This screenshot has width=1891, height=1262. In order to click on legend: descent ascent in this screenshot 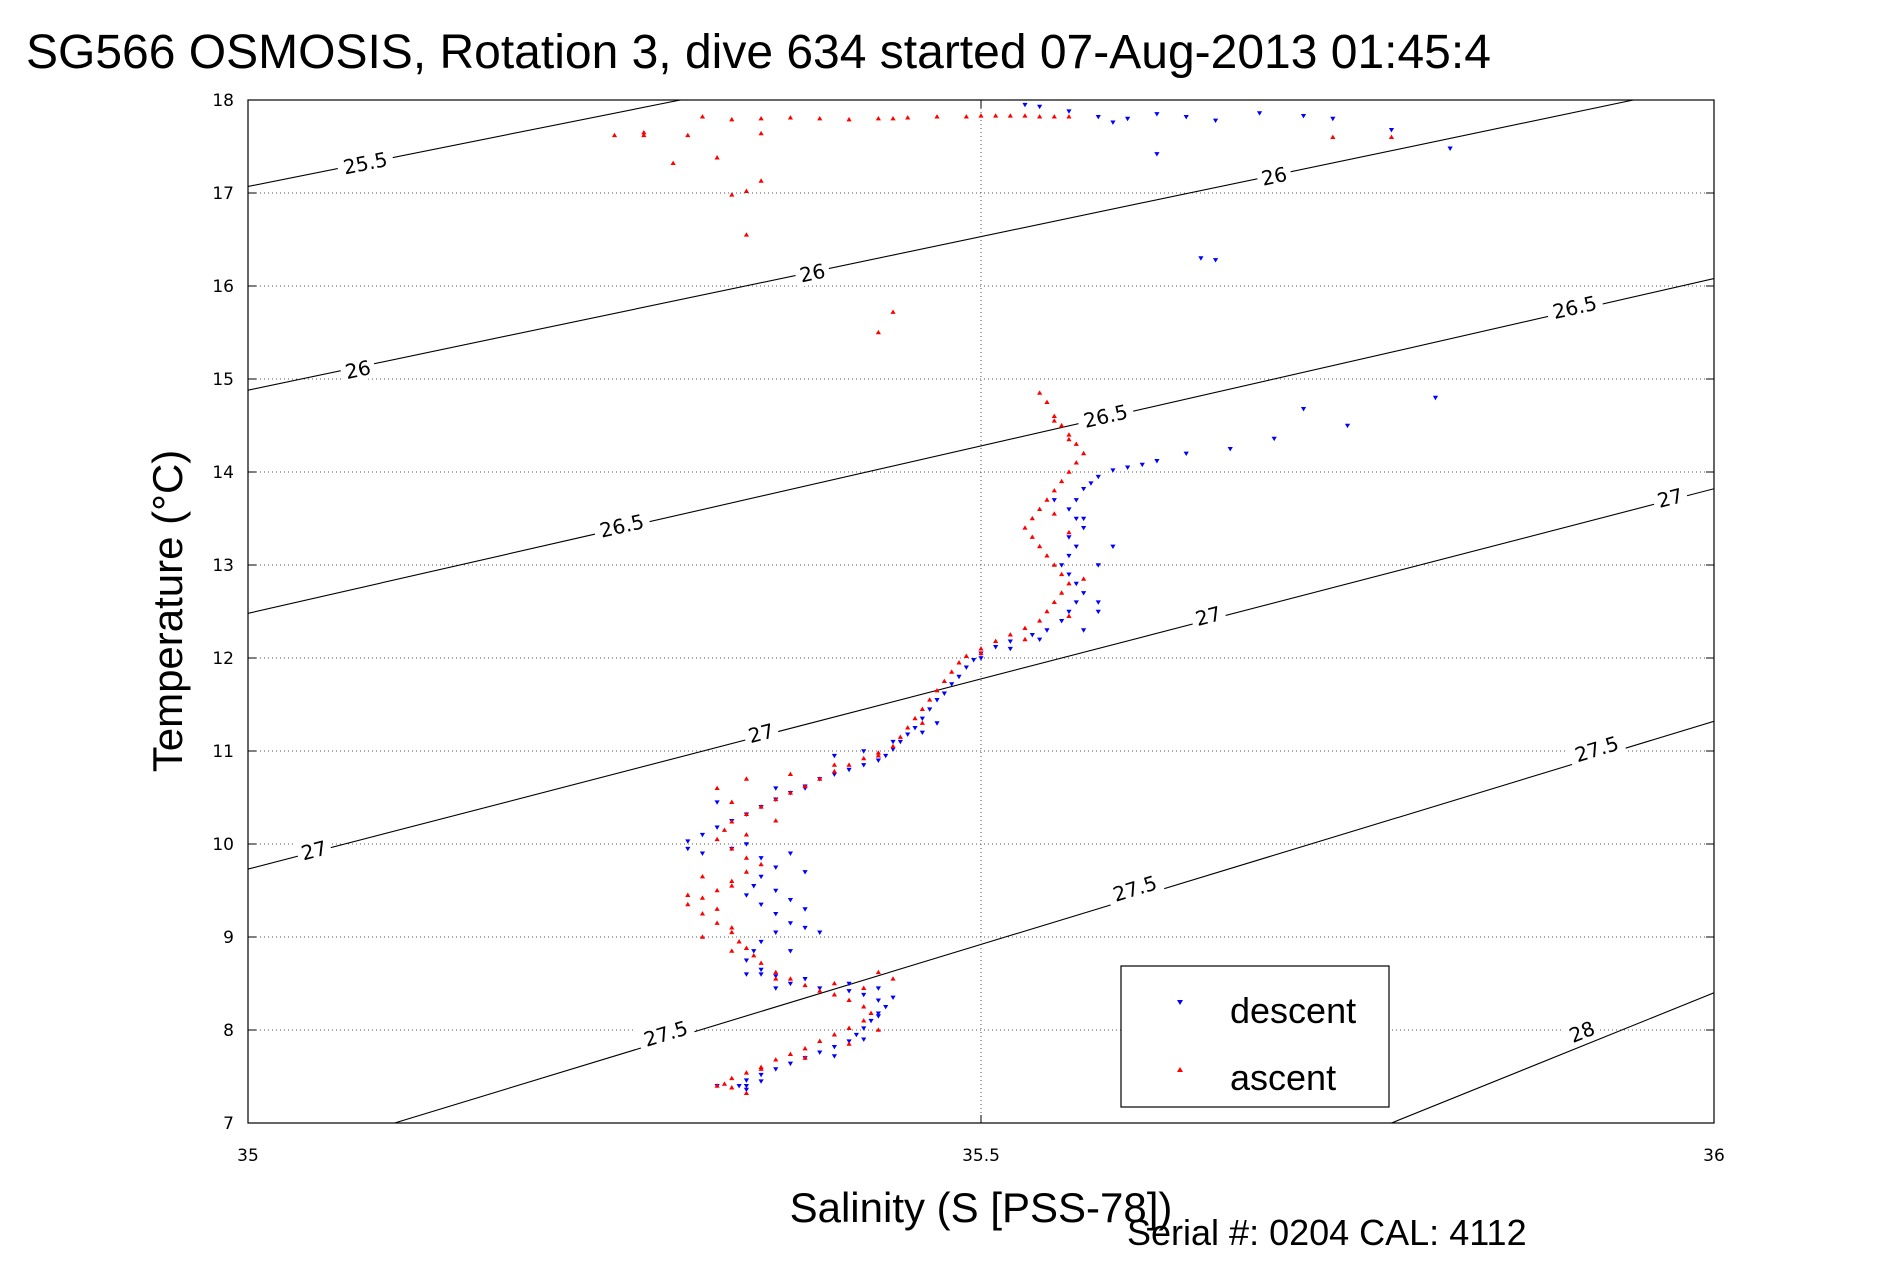, I will do `click(1255, 1036)`.